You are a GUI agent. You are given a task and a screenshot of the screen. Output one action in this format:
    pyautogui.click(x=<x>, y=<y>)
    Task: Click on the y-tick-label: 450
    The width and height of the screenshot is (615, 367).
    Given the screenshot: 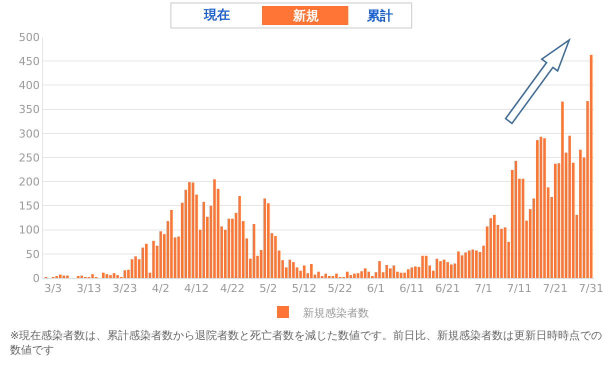 What is the action you would take?
    pyautogui.click(x=29, y=61)
    